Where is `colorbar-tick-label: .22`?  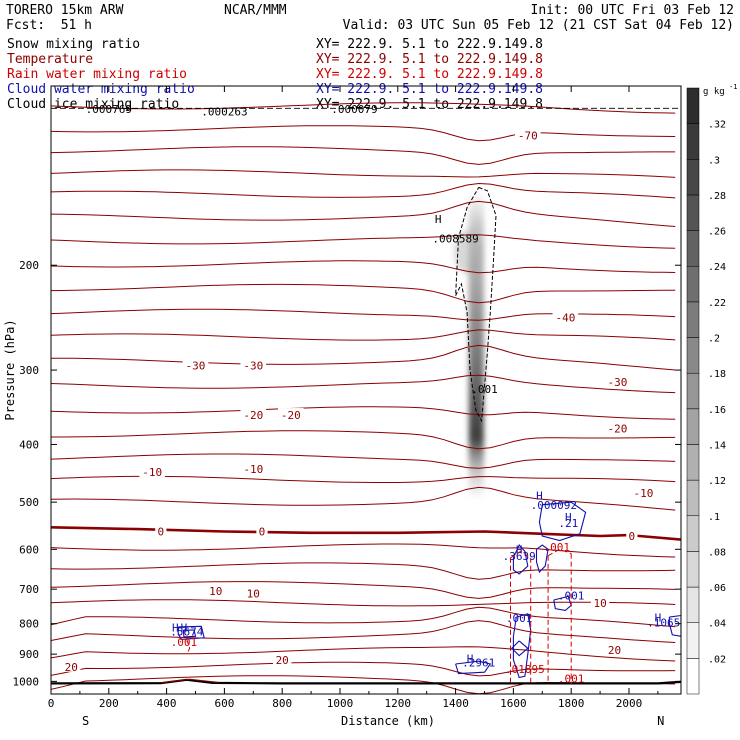 colorbar-tick-label: .22 is located at coordinates (717, 303).